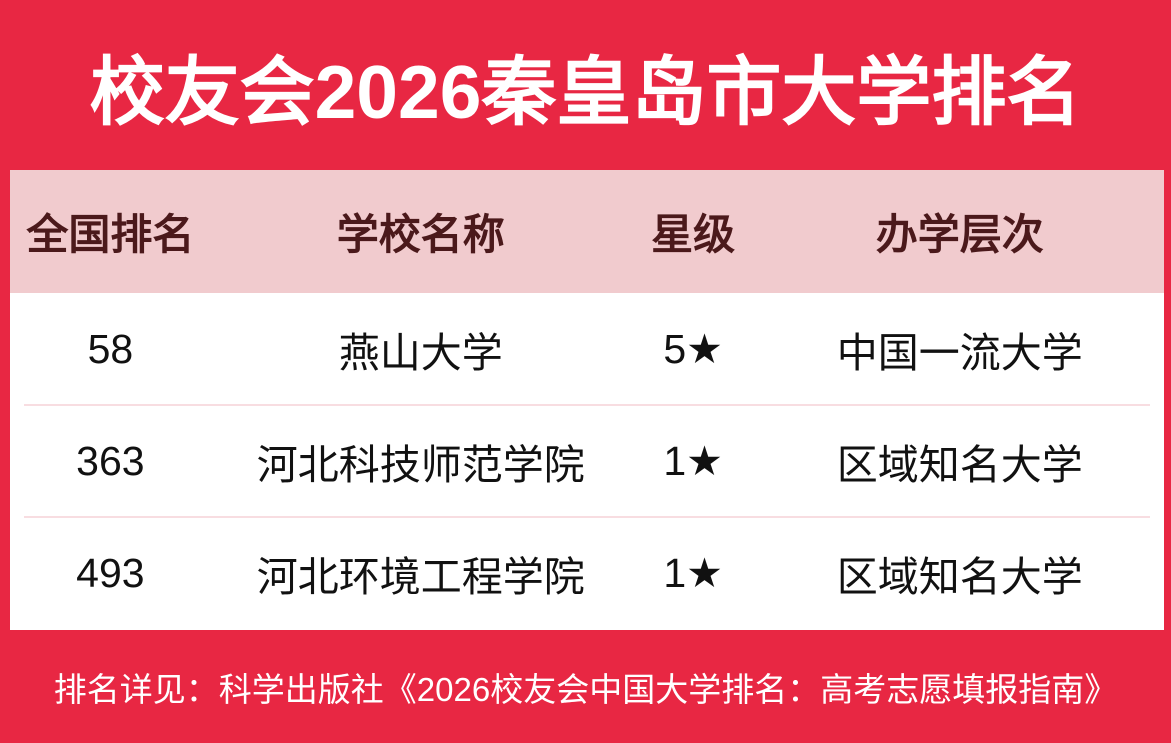 This screenshot has width=1171, height=743. I want to click on cell-school-name: 河北环境工程学院, so click(420, 577).